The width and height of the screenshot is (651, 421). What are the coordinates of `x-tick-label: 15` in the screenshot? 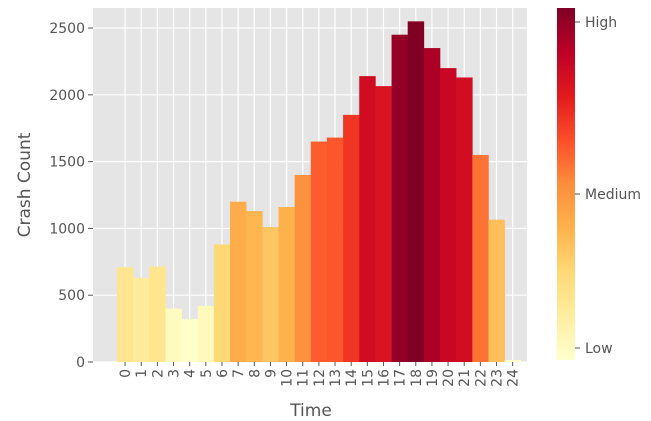 It's located at (368, 378).